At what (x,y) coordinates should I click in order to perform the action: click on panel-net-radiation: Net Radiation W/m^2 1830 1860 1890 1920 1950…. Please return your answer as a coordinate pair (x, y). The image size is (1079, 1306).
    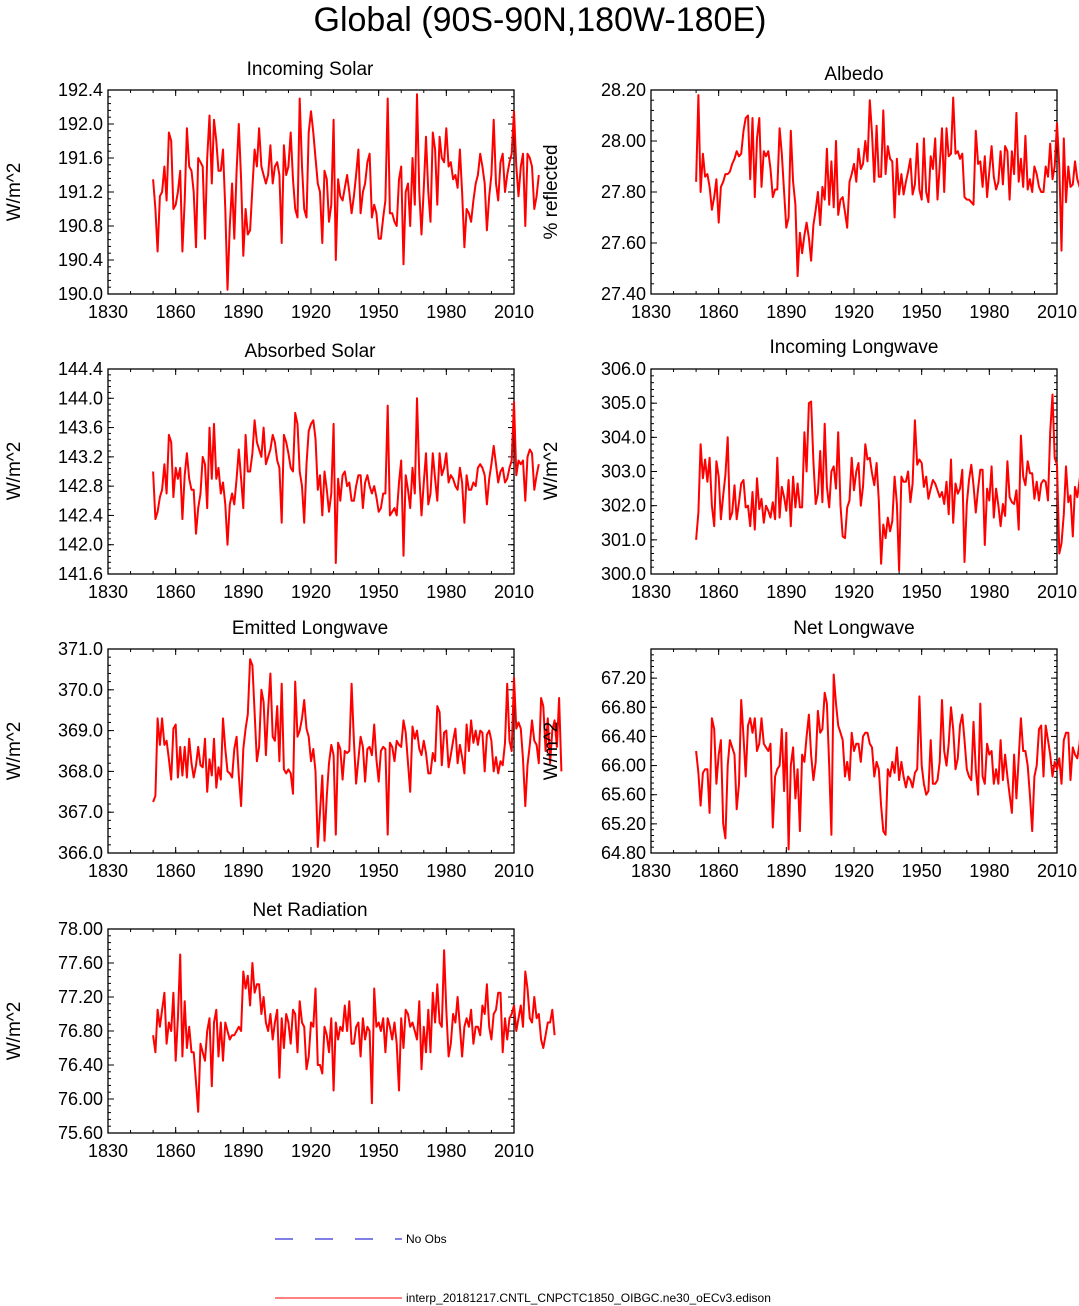
    Looking at the image, I should click on (280, 1030).